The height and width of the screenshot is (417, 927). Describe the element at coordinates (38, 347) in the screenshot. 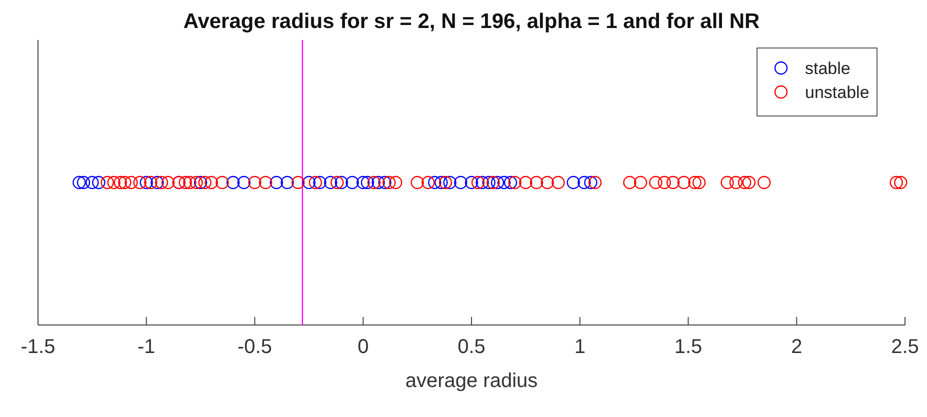

I see `x-tick-label: -1.5` at that location.